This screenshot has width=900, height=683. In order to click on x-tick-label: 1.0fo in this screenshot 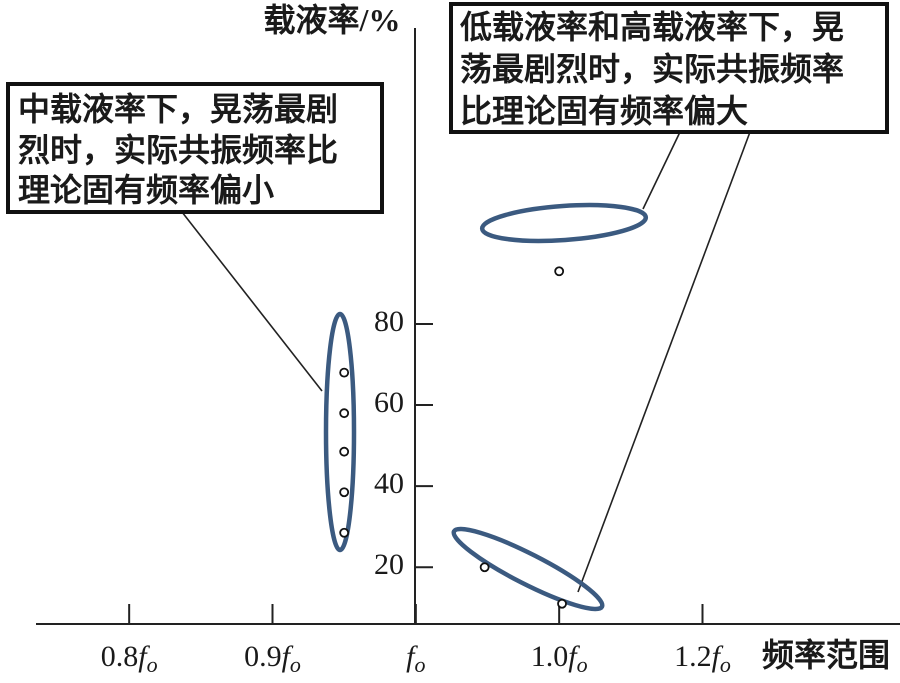, I will do `click(559, 658)`.